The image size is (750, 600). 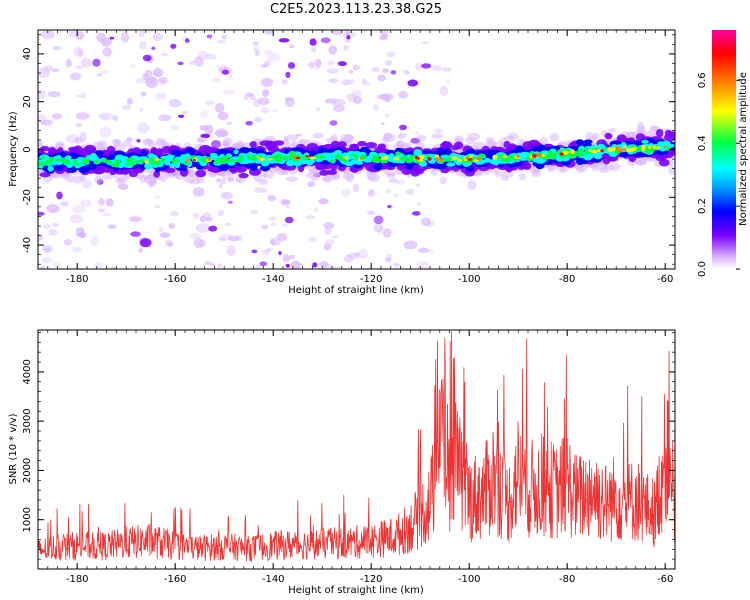 What do you see at coordinates (371, 579) in the screenshot?
I see `snr-x-tick-label: -120` at bounding box center [371, 579].